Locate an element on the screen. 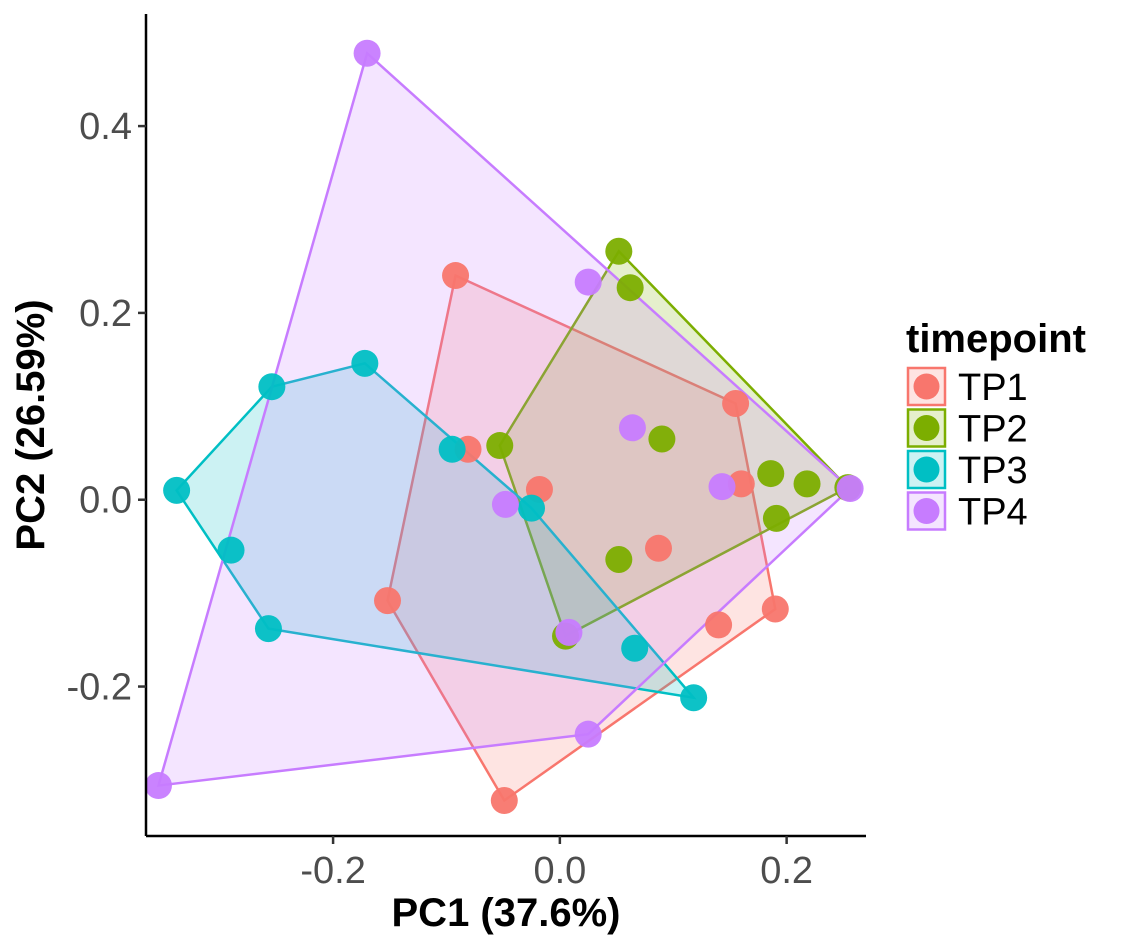 The image size is (1126, 948). legend-item-tp2: TP2 is located at coordinates (967, 429).